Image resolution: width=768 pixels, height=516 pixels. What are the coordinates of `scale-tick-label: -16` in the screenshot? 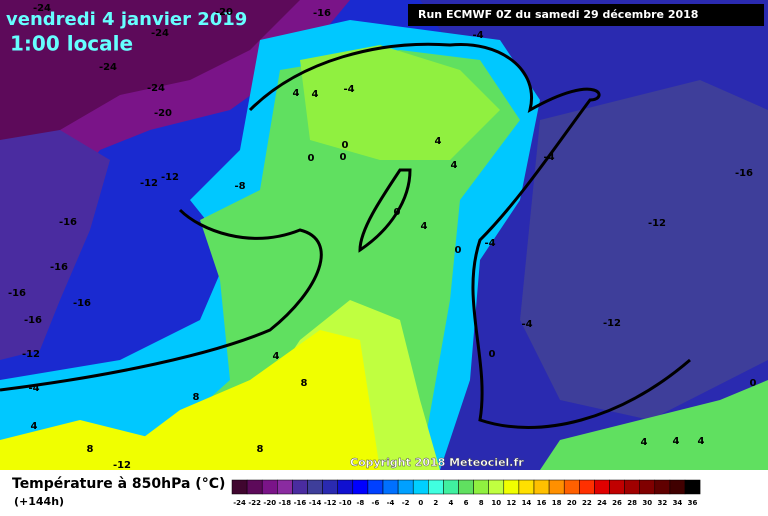 It's located at (300, 503).